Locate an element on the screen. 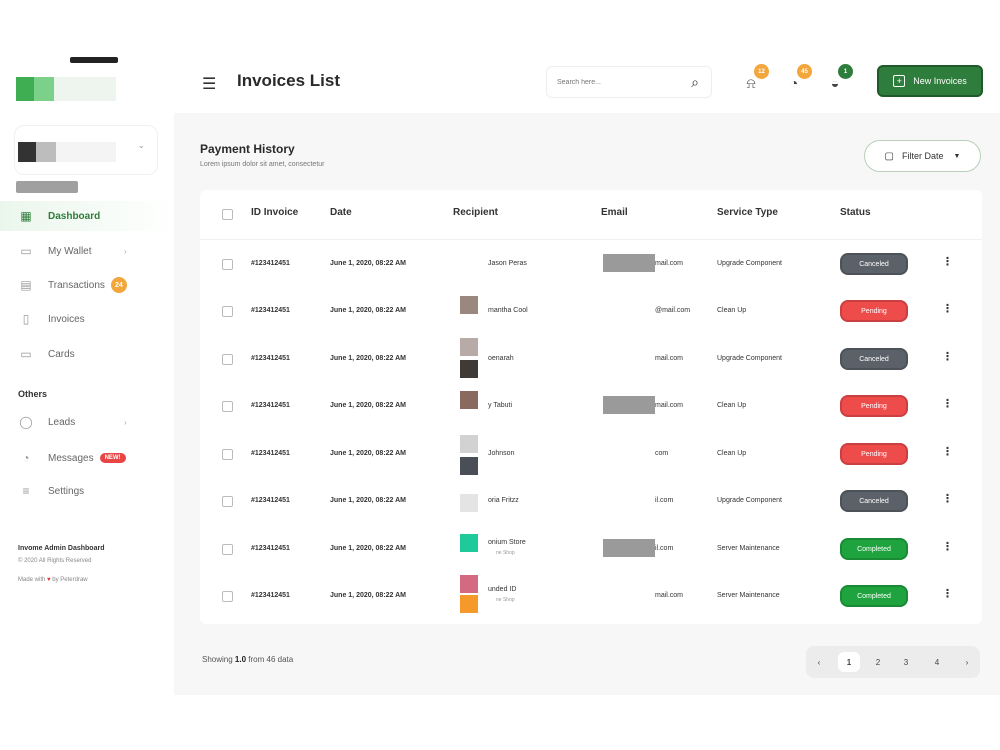 Image resolution: width=1000 pixels, height=750 pixels. filter-date-button: ▢ Filter Date ▼ is located at coordinates (922, 156).